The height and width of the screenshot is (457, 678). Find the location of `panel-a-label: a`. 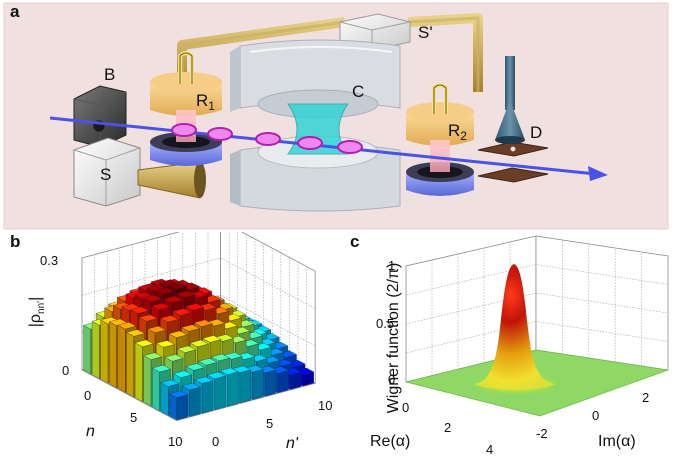

panel-a-label: a is located at coordinates (15, 11).